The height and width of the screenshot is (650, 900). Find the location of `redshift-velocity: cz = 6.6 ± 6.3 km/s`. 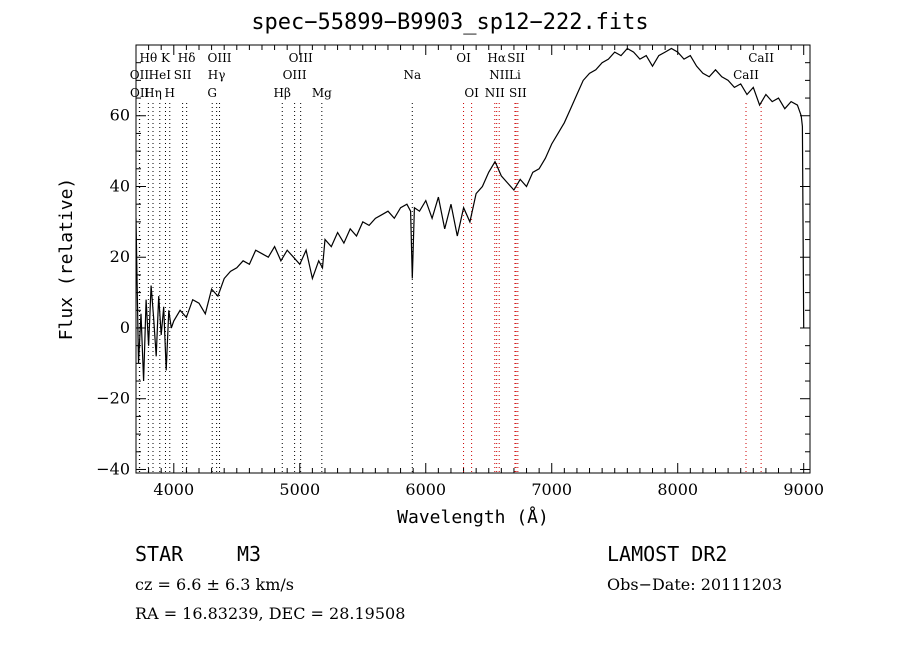

redshift-velocity: cz = 6.6 ± 6.3 km/s is located at coordinates (214, 584).